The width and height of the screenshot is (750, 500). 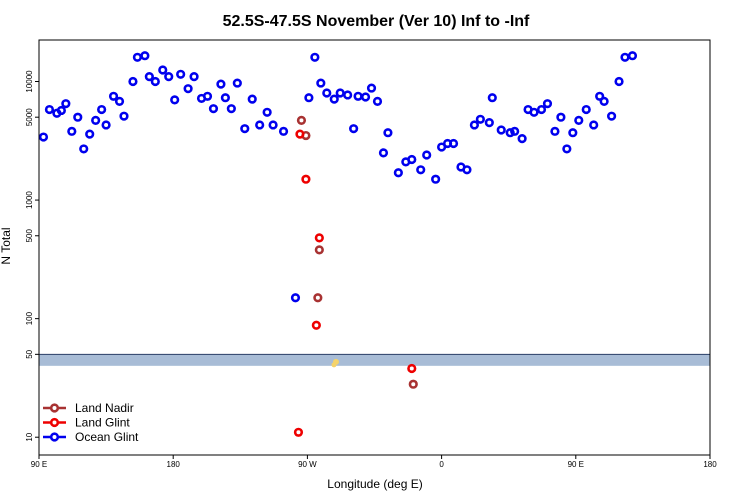 I want to click on y-tick-label: 1000, so click(x=29, y=200).